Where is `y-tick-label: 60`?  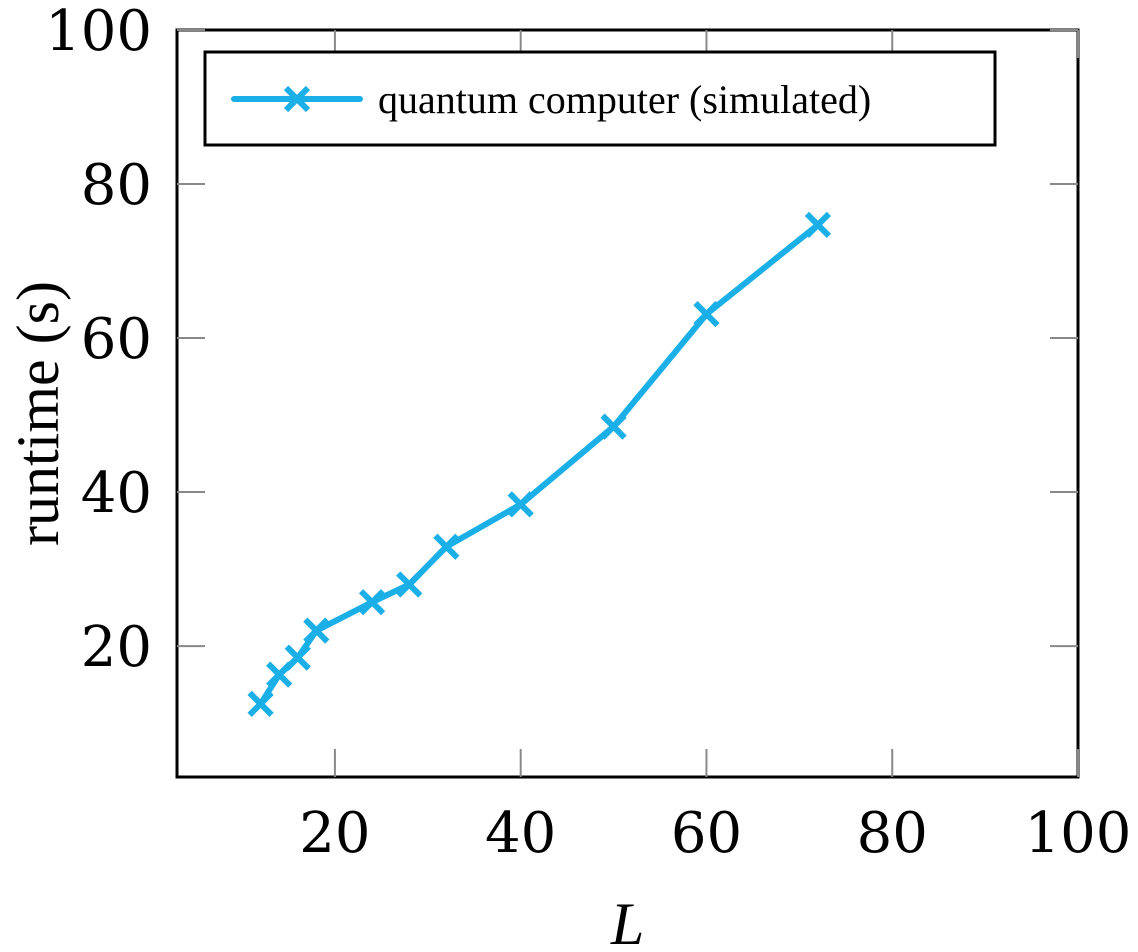
y-tick-label: 60 is located at coordinates (116, 339).